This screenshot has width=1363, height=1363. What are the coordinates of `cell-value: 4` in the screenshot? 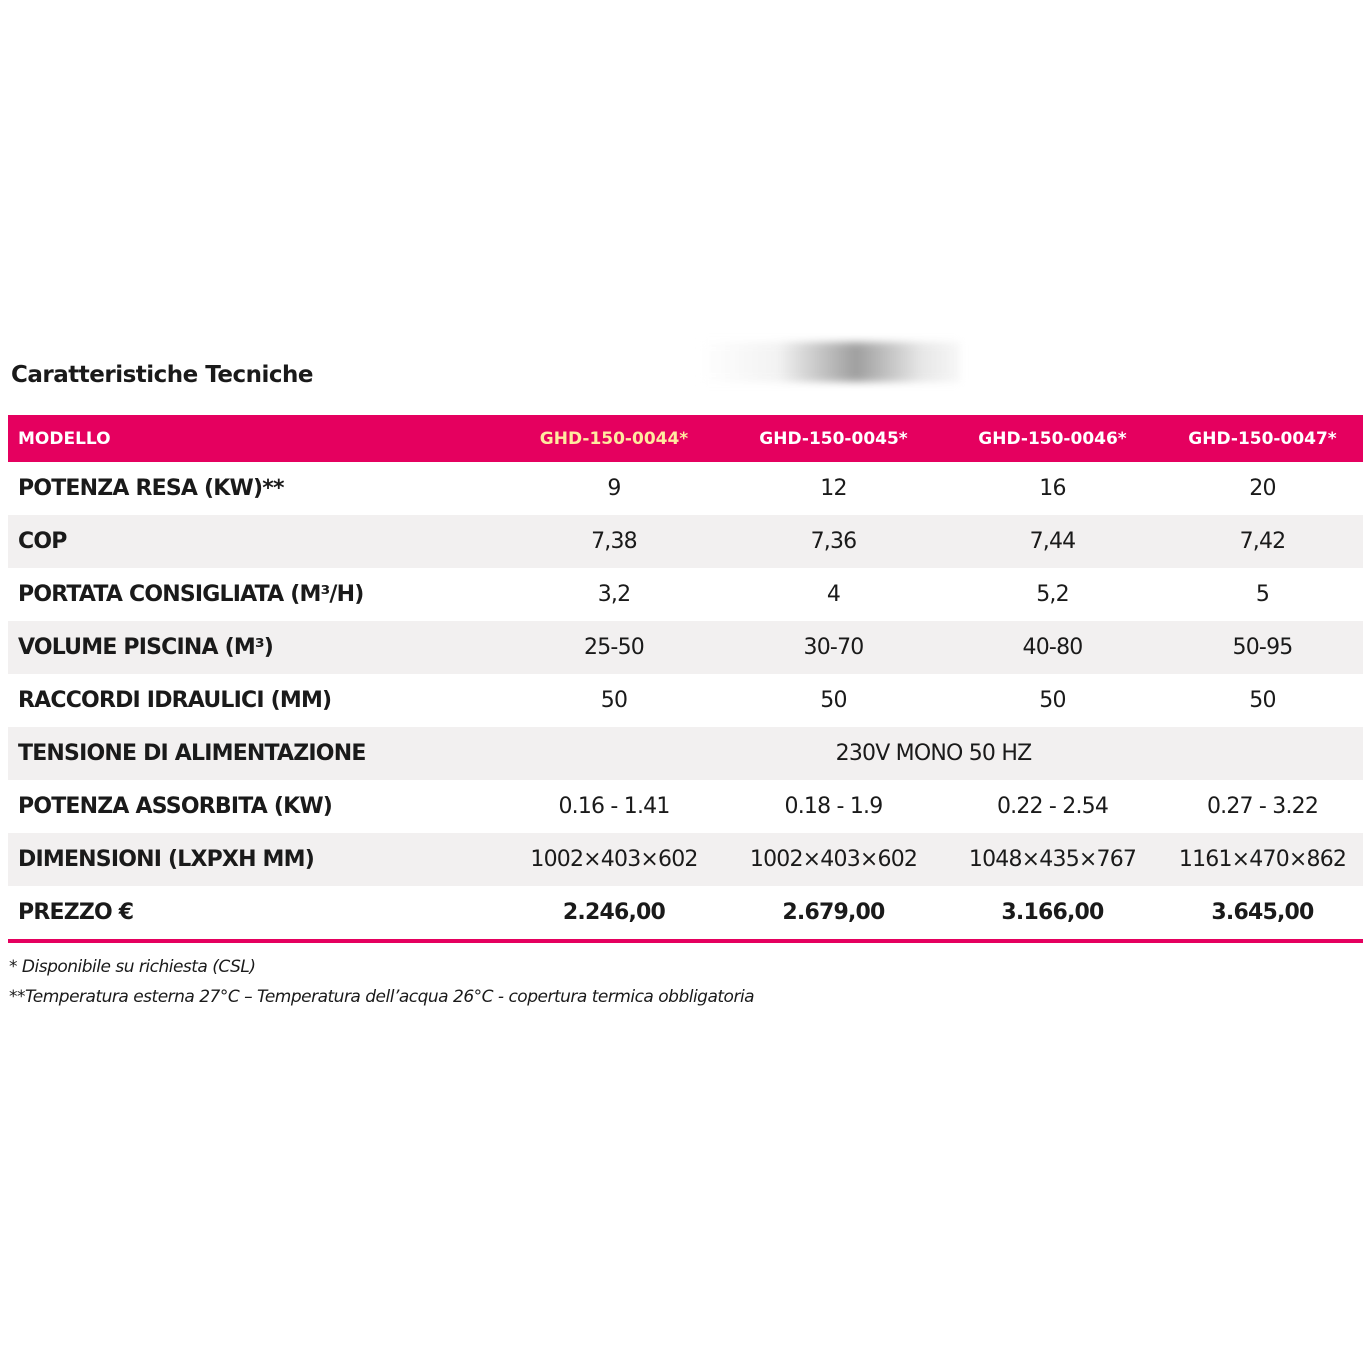 It's located at (833, 594).